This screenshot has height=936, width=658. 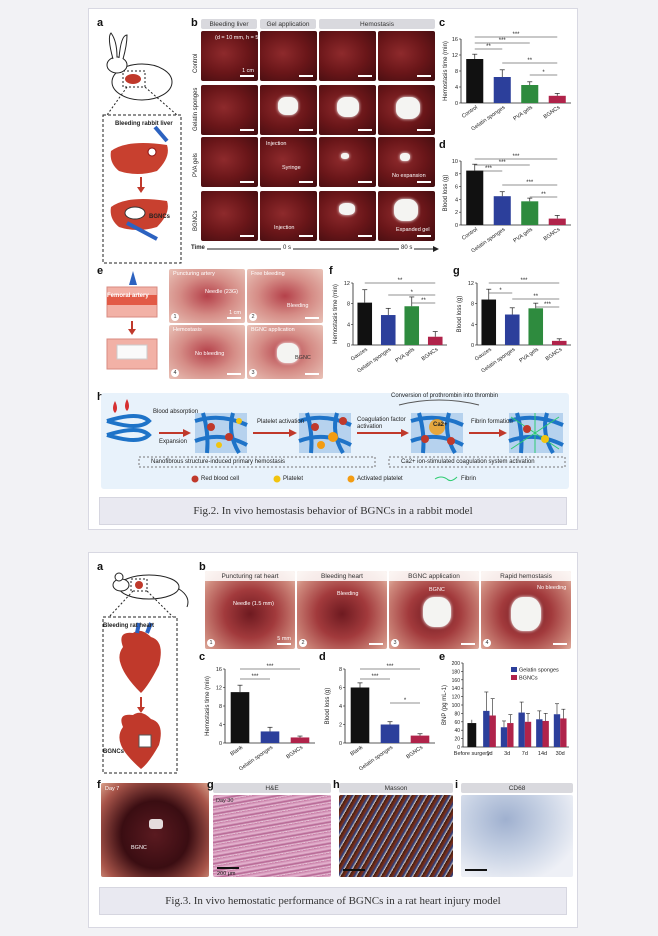 What do you see at coordinates (365, 182) in the screenshot?
I see `scale-bar-r3-c3` at bounding box center [365, 182].